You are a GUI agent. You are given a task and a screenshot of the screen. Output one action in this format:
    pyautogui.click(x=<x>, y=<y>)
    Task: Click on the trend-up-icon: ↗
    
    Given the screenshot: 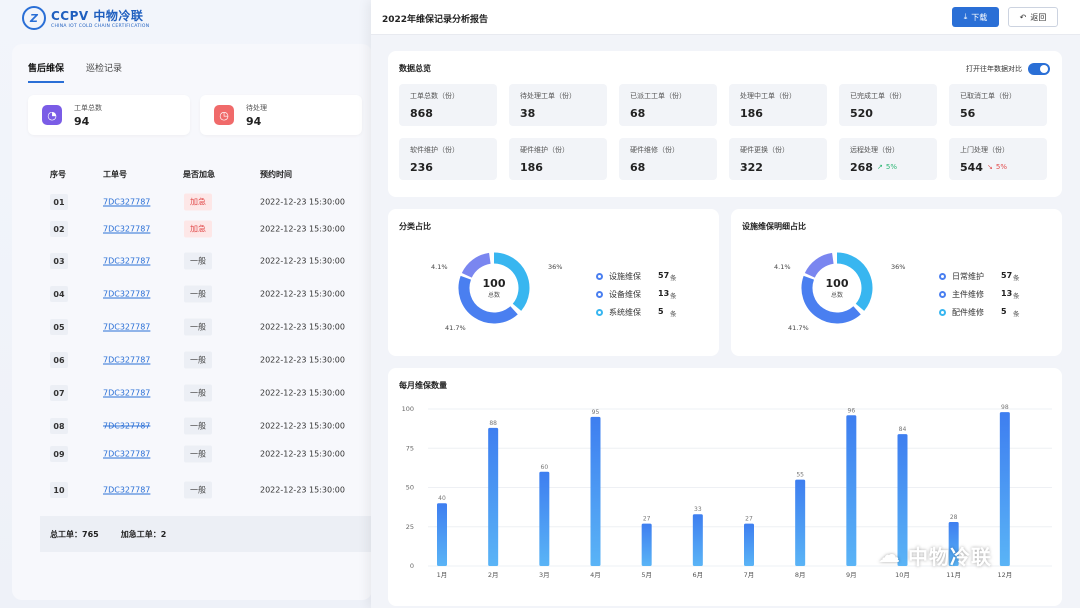 What is the action you would take?
    pyautogui.click(x=880, y=167)
    